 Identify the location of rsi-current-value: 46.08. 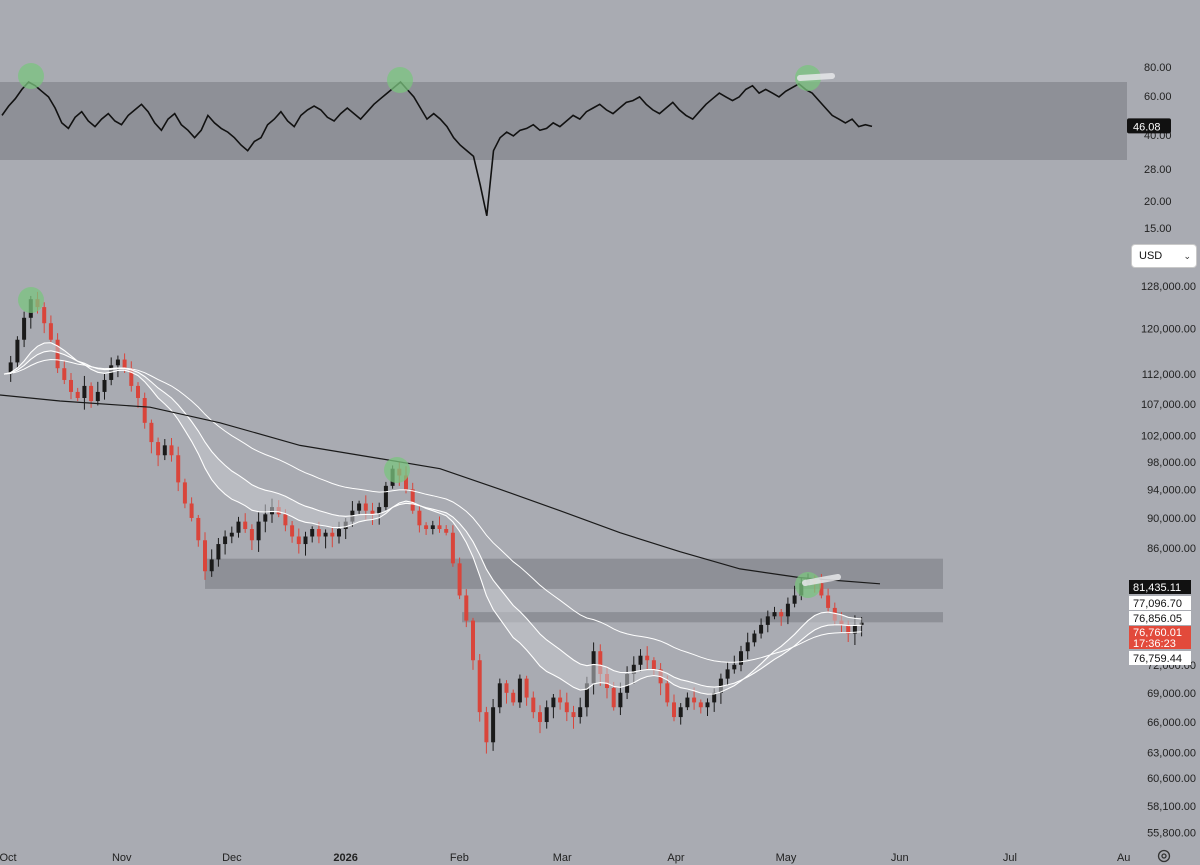
(1147, 127).